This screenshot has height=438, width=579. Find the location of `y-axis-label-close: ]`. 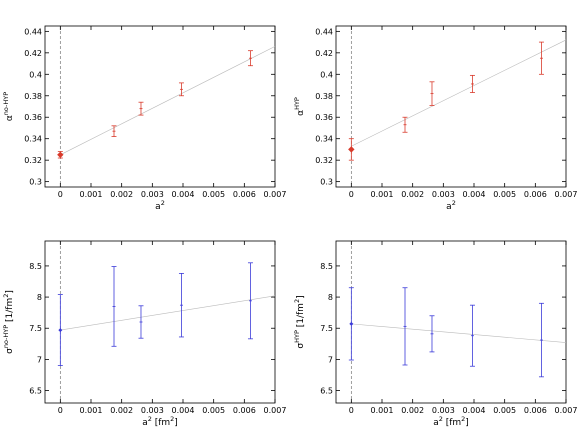

y-axis-label-close: ] is located at coordinates (10, 292).